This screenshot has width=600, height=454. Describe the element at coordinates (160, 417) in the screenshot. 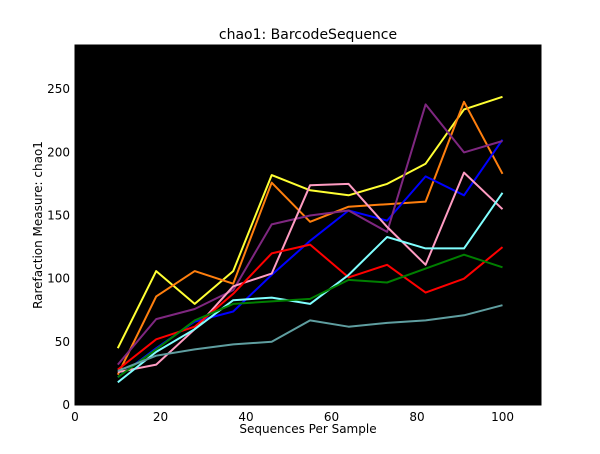

I see `x-tick-label: 20` at that location.